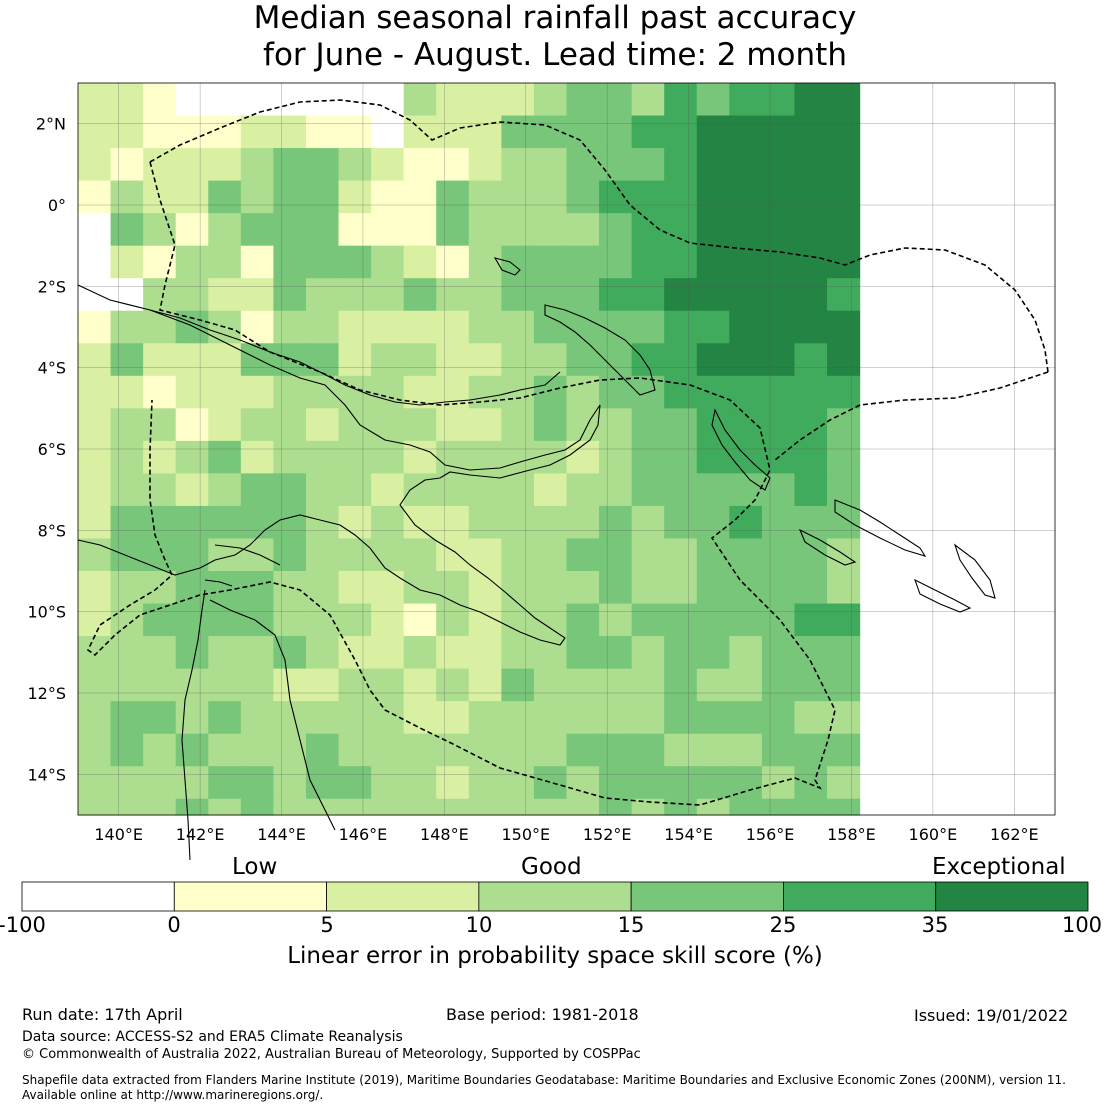  Describe the element at coordinates (255, 867) in the screenshot. I see `colorbar-label-low: Low` at that location.